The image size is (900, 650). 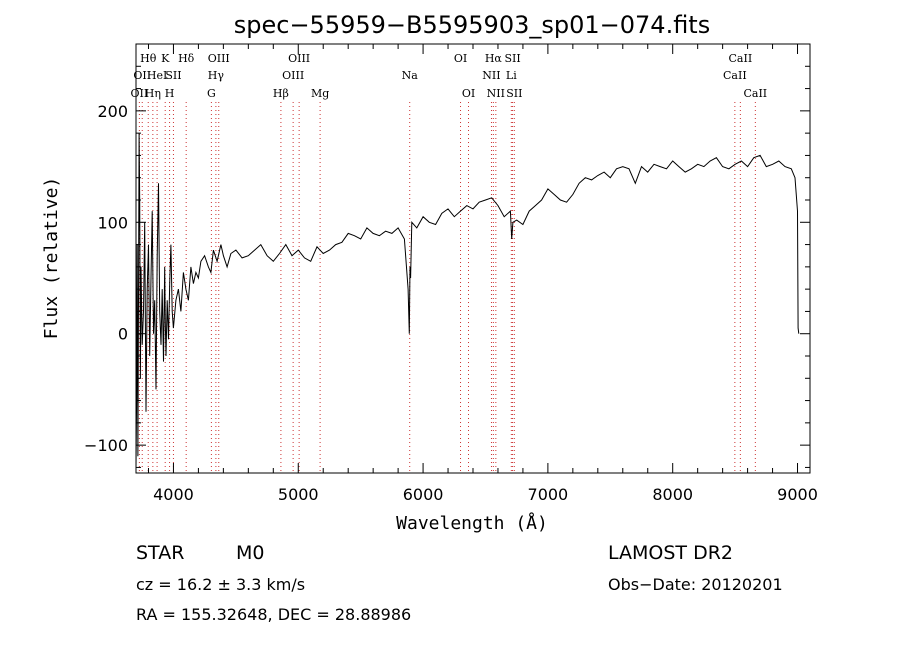 I want to click on line-marker-label: Mg, so click(x=320, y=93).